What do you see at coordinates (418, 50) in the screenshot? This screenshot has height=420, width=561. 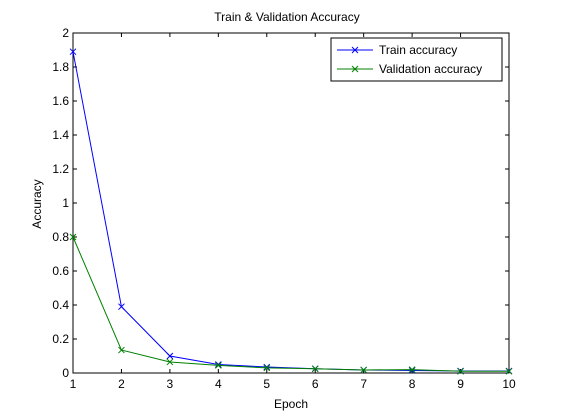 I see `legend-label: Train accuracy` at bounding box center [418, 50].